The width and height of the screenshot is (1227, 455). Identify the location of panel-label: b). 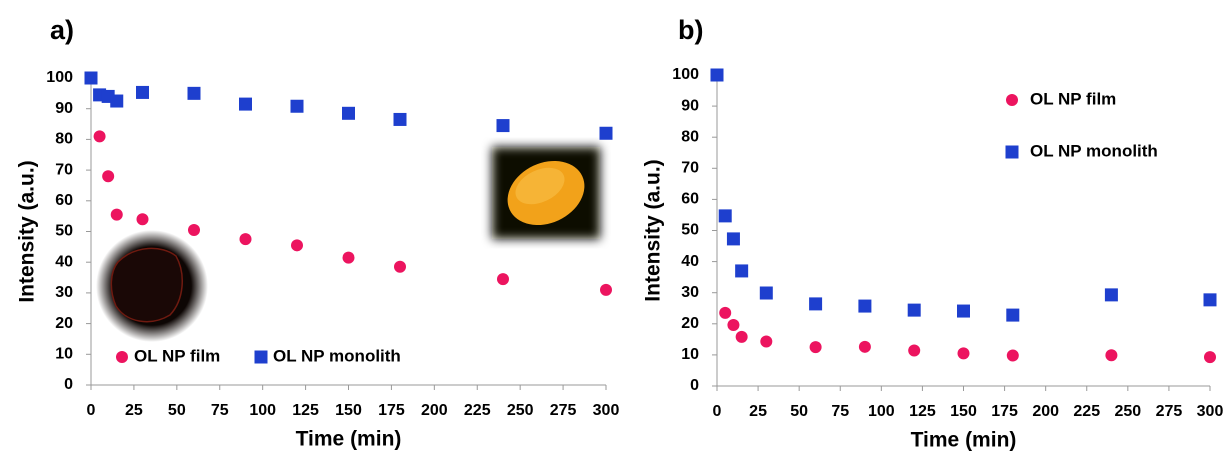
(690, 30).